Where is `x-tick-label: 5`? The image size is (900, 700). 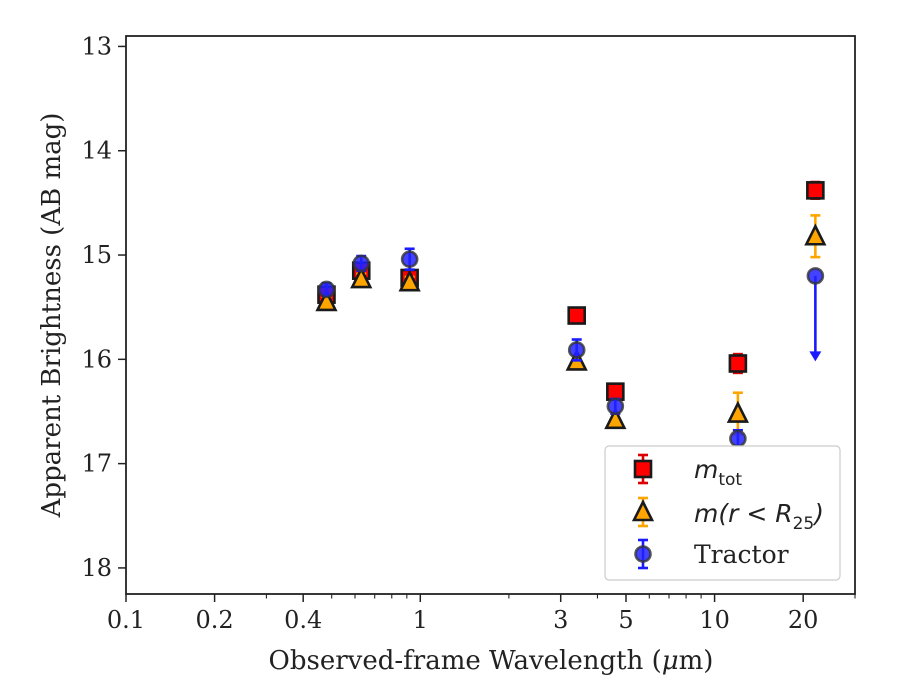
x-tick-label: 5 is located at coordinates (625, 620).